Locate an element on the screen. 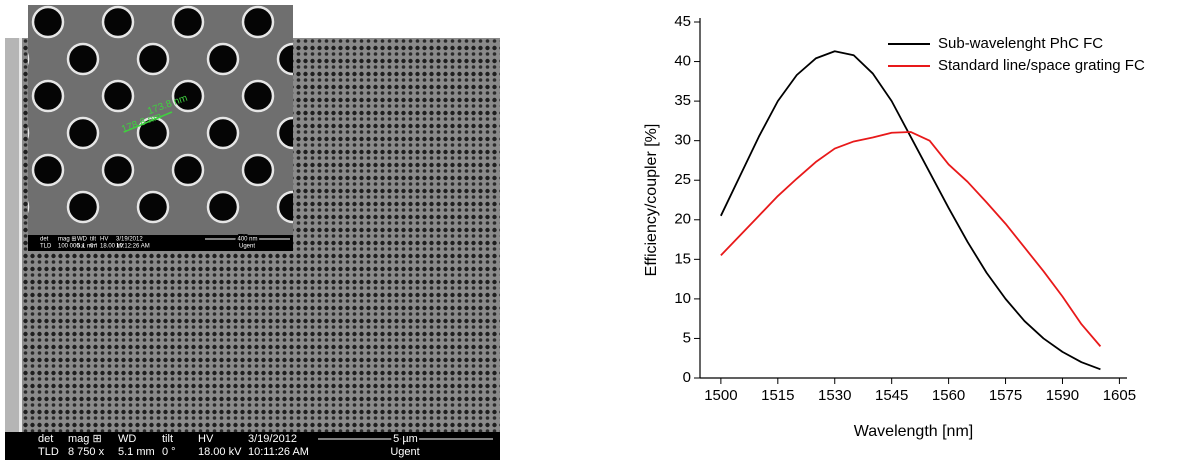  y-tick-label: 15 is located at coordinates (682, 258).